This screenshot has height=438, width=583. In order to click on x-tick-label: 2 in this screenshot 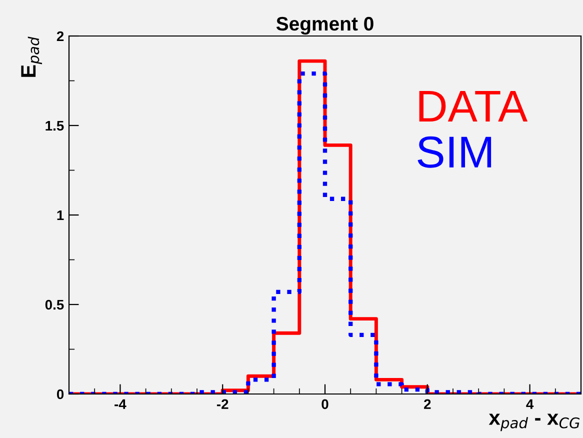, I will do `click(427, 404)`.